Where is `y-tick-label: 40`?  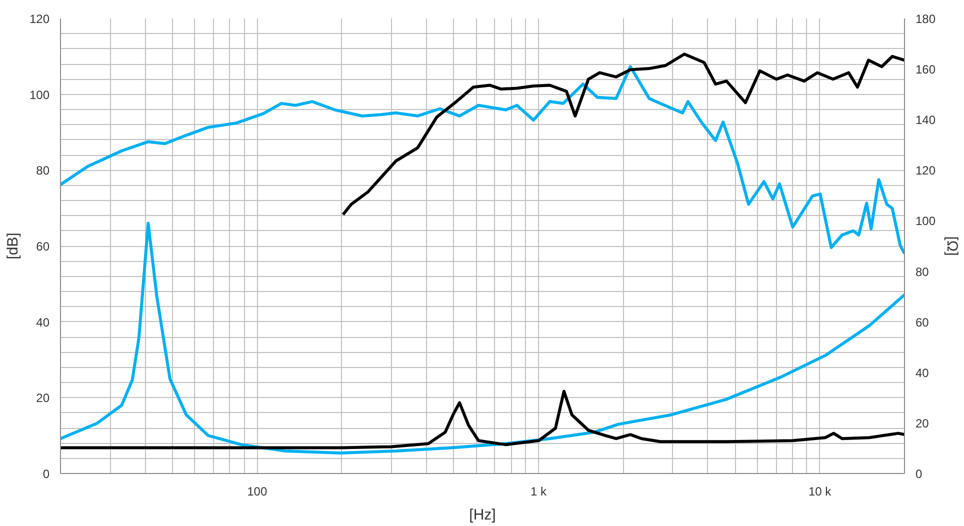 y-tick-label: 40 is located at coordinates (43, 322).